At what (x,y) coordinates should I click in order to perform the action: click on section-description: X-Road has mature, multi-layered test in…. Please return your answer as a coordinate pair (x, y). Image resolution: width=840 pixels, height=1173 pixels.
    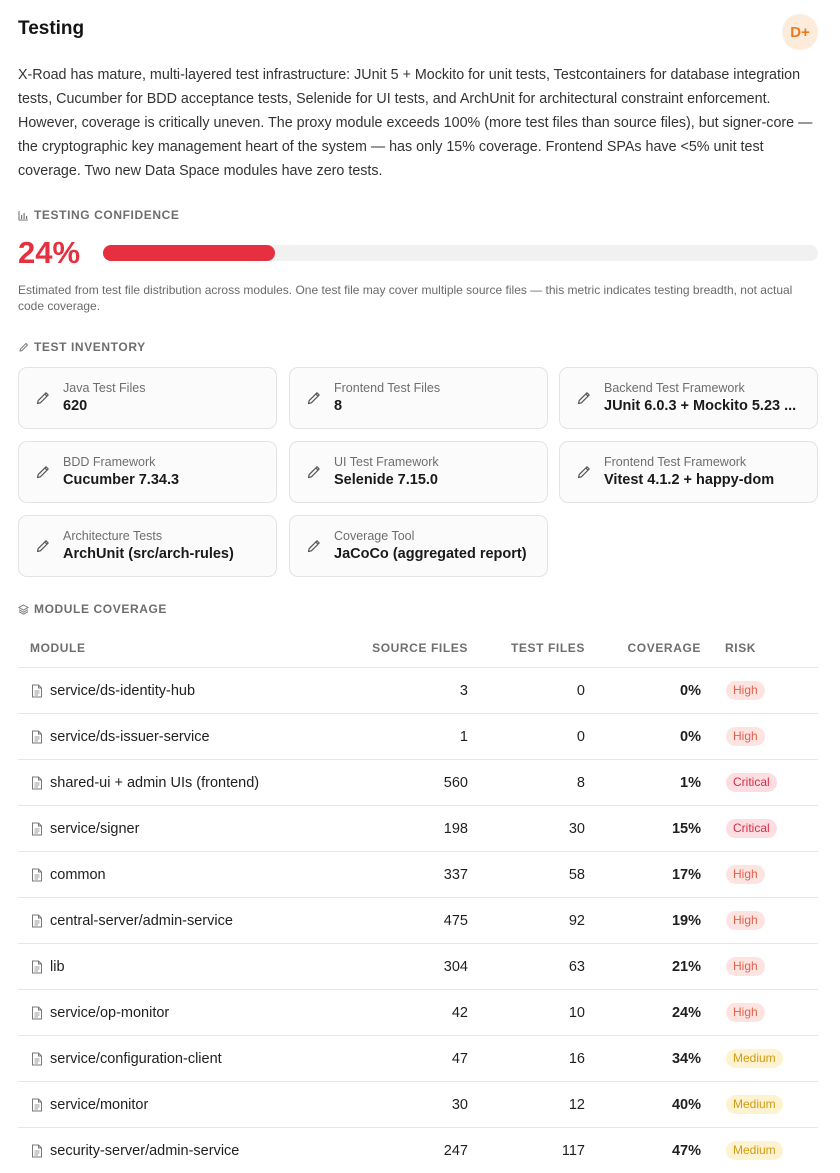
    Looking at the image, I should click on (415, 123).